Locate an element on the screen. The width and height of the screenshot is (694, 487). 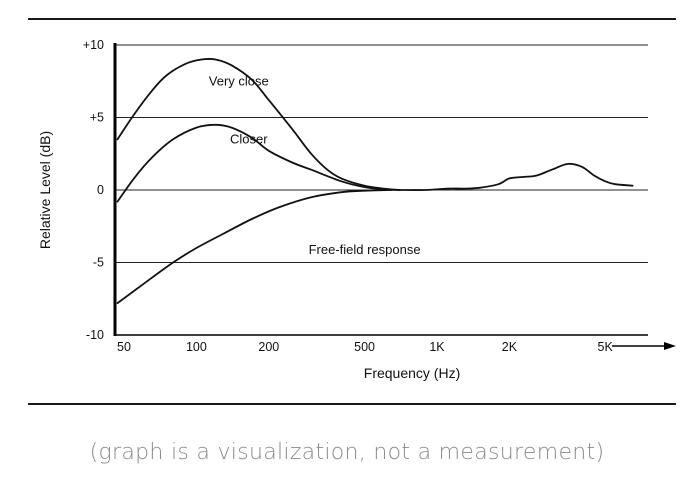
curve-label: Free-field response is located at coordinates (365, 249).